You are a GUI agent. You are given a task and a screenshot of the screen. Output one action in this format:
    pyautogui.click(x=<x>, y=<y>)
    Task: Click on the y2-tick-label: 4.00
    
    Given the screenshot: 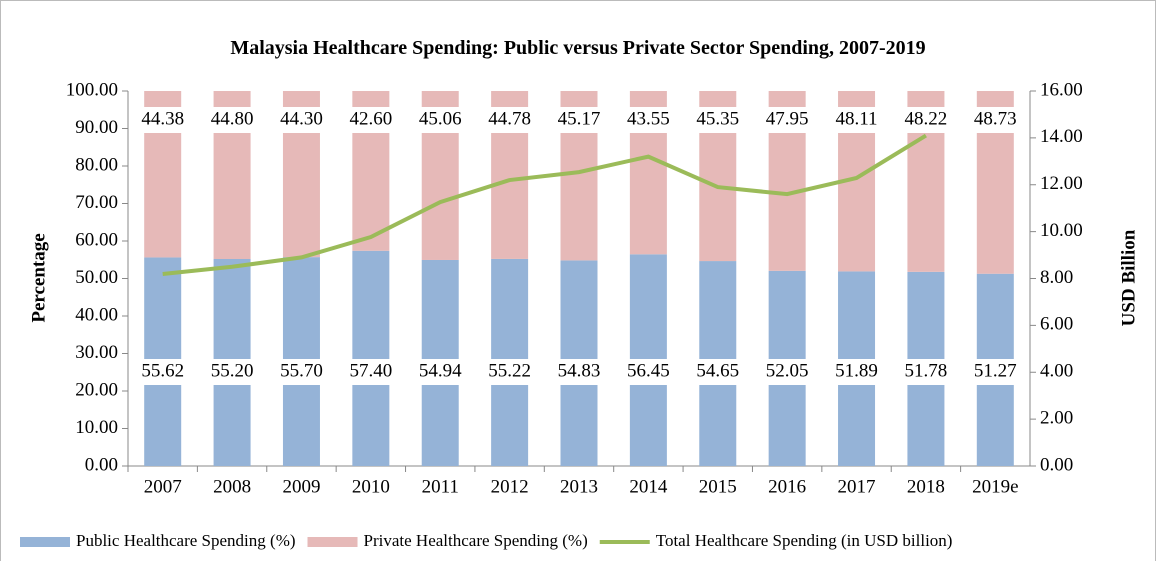 What is the action you would take?
    pyautogui.click(x=1056, y=371)
    